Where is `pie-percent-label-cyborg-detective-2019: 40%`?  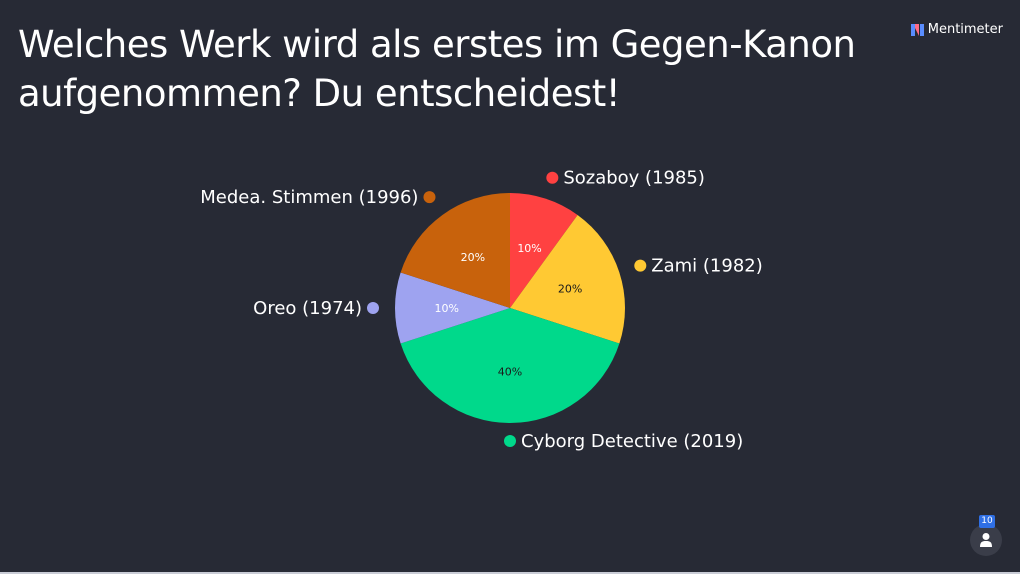 pie-percent-label-cyborg-detective-2019: 40% is located at coordinates (510, 371).